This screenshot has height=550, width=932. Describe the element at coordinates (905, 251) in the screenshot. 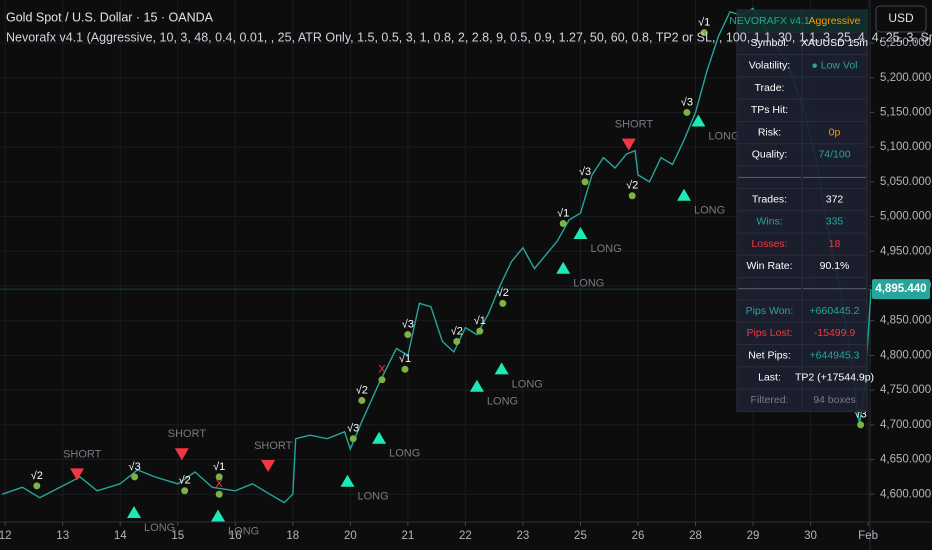

I see `y-tick-label: 4,950.000` at that location.